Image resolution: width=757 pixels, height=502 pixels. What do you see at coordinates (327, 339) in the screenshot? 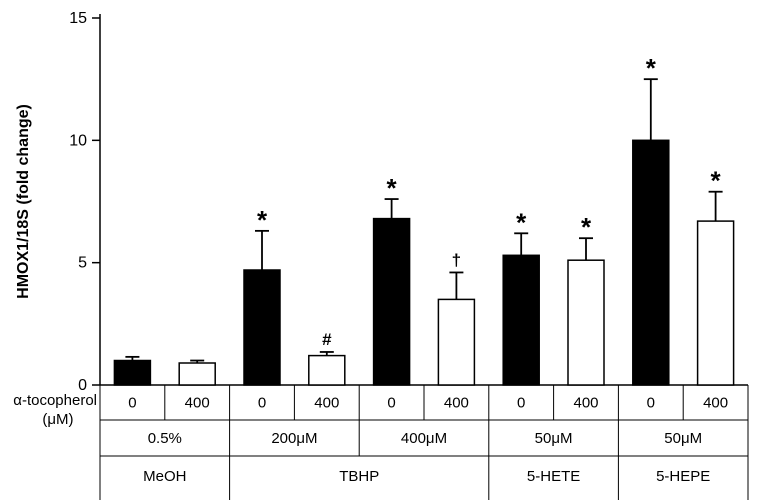
I see `significance-marker: #` at bounding box center [327, 339].